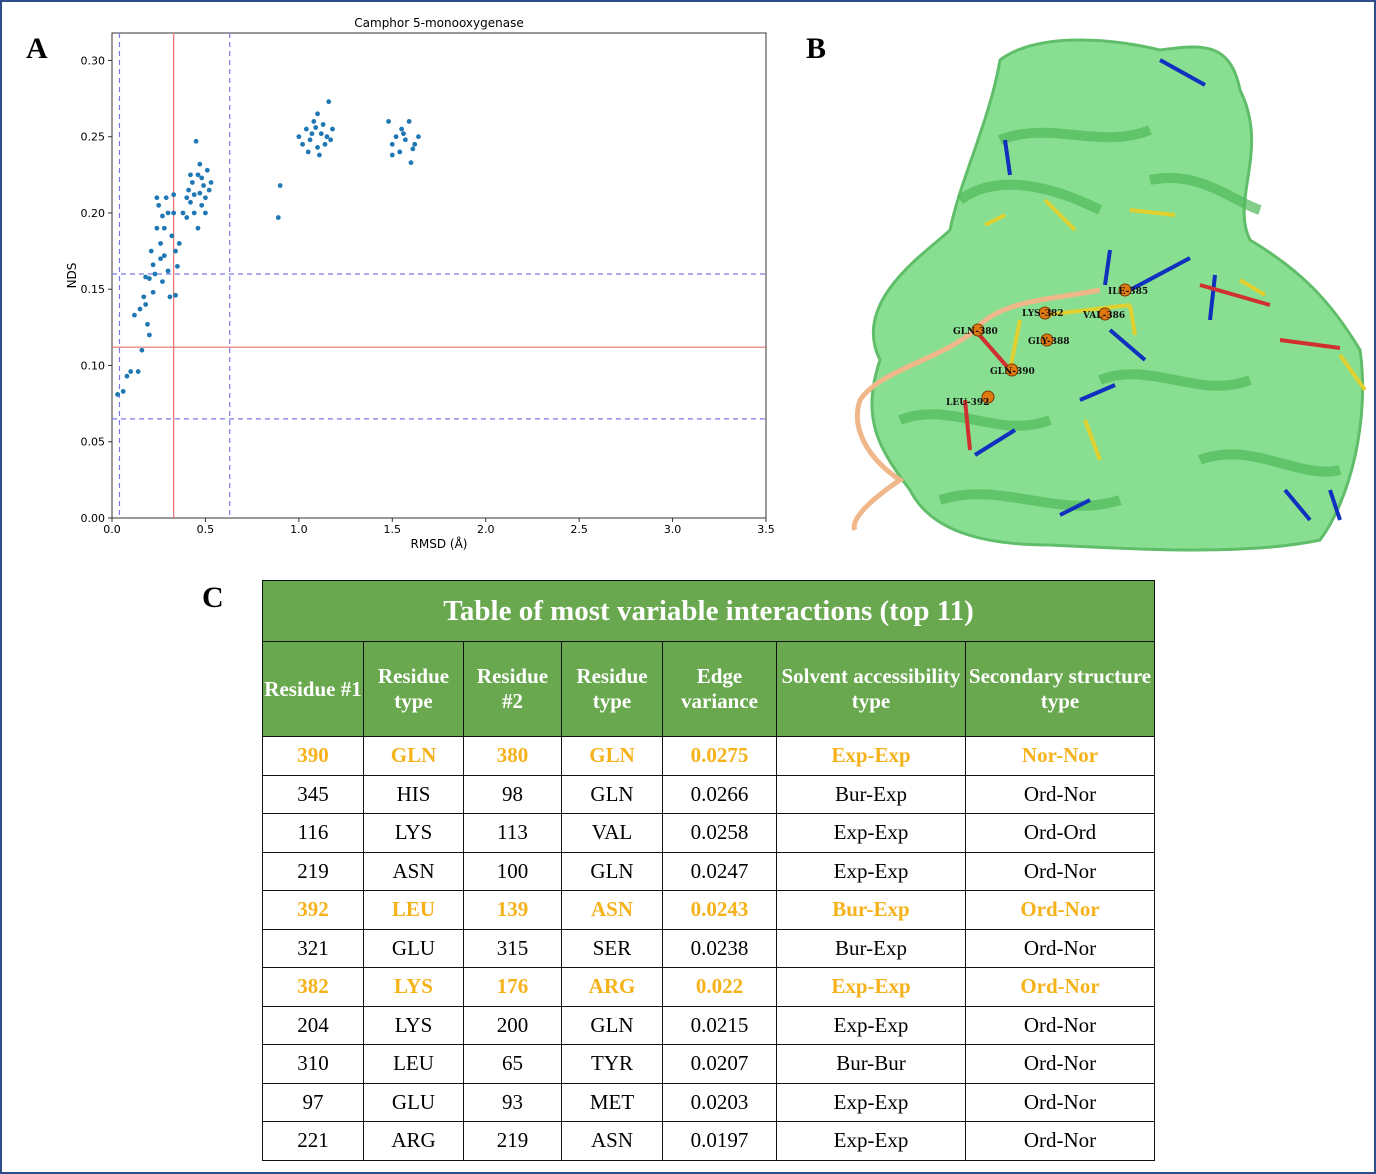  I want to click on table-cell: ASN, so click(413, 871).